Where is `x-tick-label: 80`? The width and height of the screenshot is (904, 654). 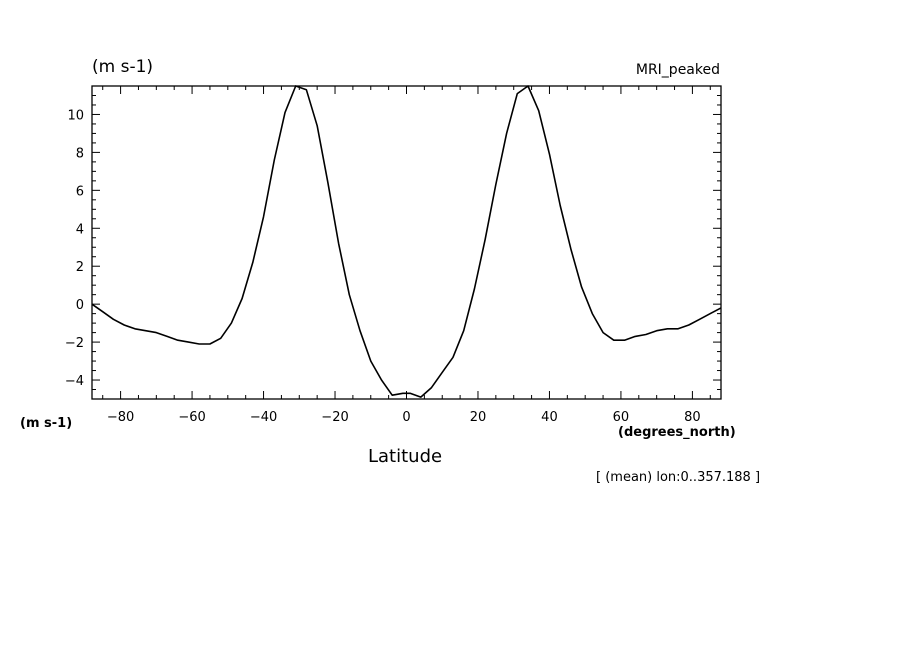 x-tick-label: 80 is located at coordinates (692, 417).